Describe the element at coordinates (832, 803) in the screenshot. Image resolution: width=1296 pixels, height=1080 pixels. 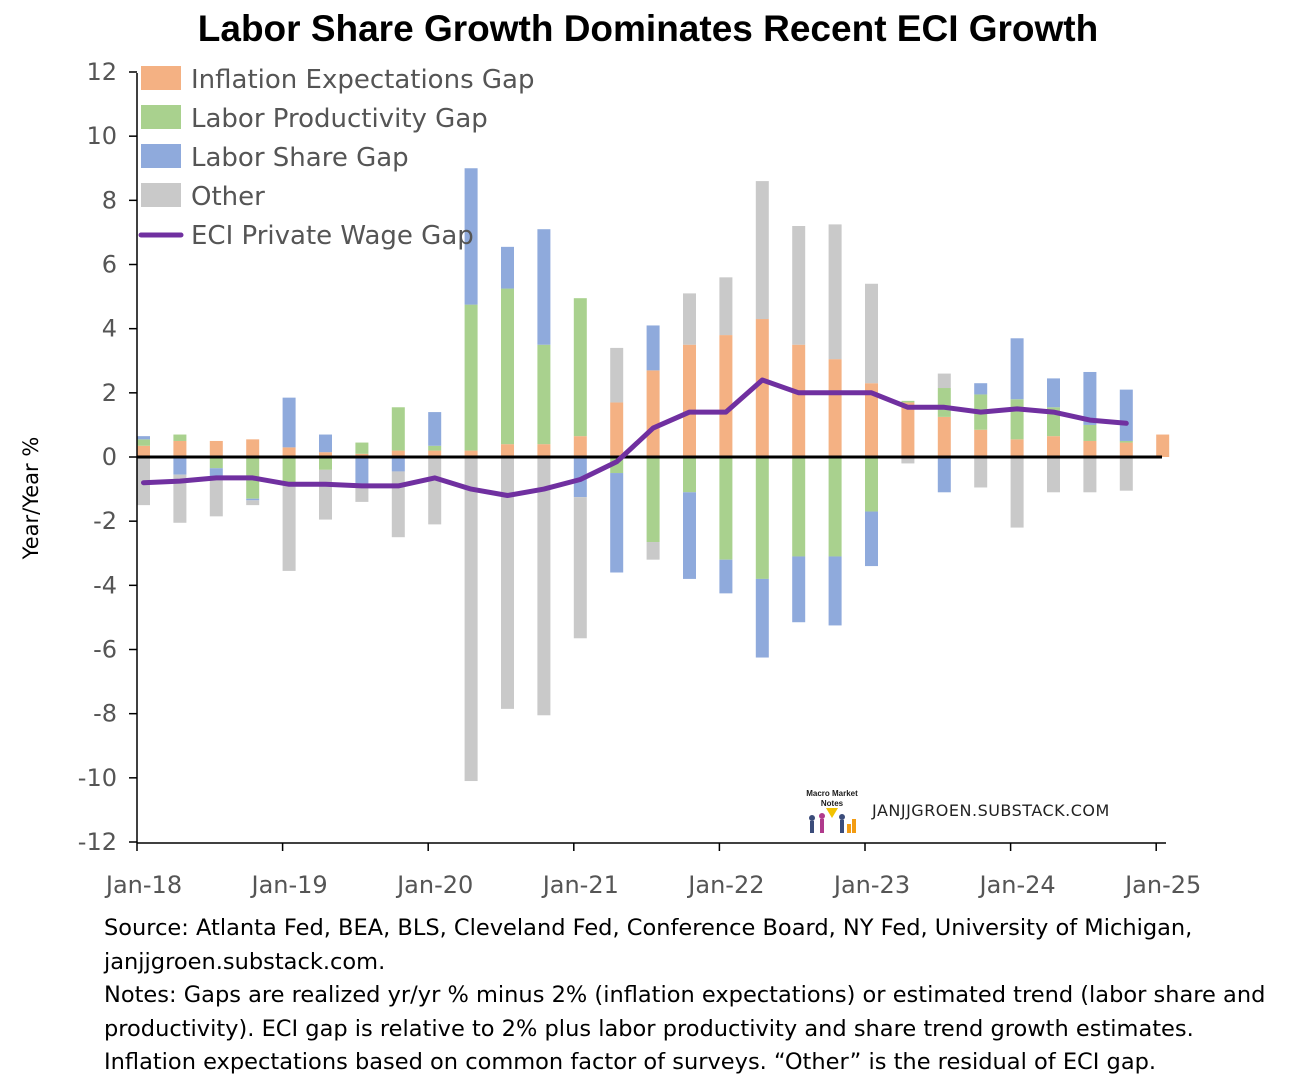
I see `logo-text-2: Notes` at that location.